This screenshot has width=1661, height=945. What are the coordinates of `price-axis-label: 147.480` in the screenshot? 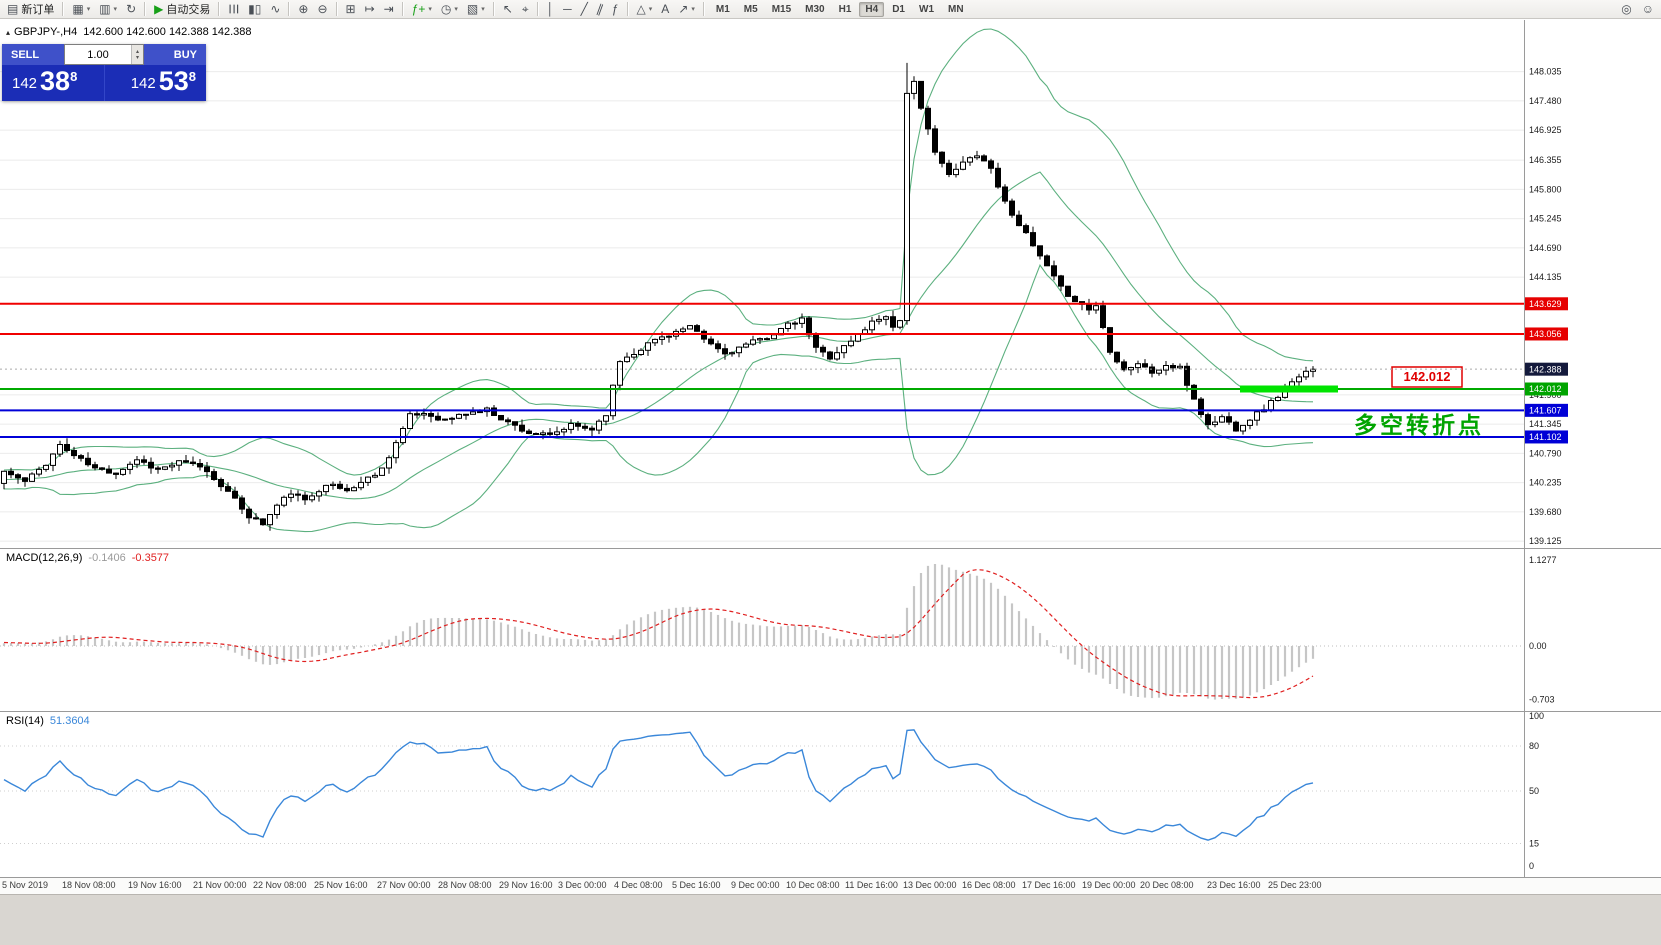 It's located at (1545, 101).